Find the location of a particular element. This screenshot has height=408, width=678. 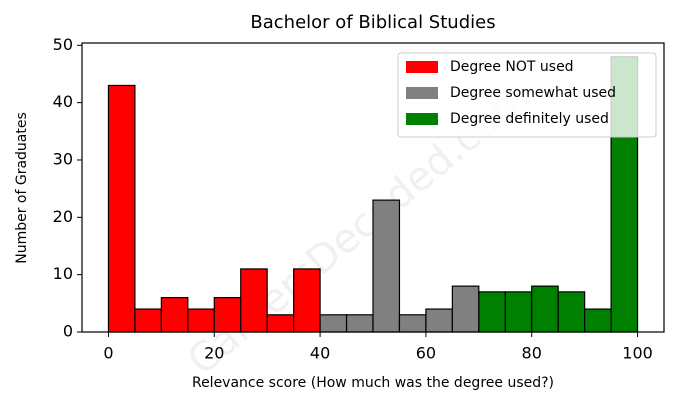

x-tick-label: 40 is located at coordinates (320, 353).